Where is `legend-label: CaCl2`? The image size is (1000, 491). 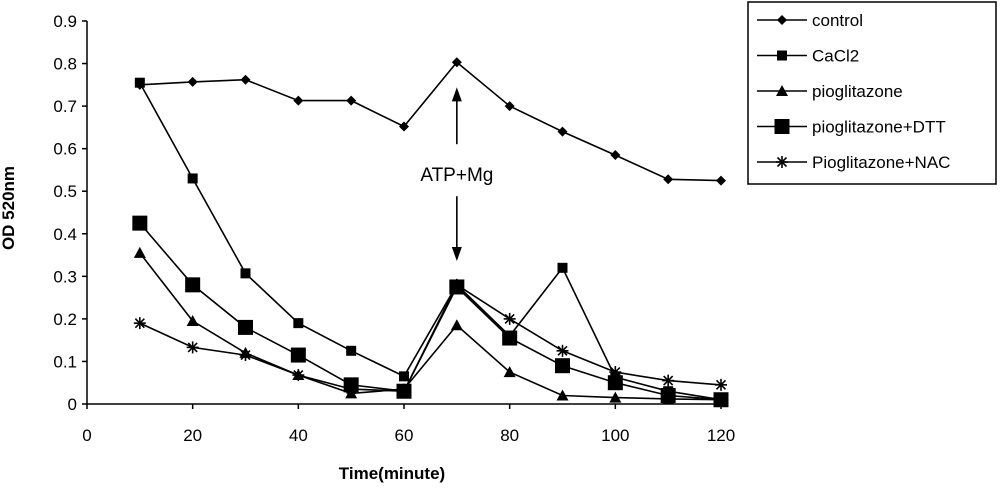 legend-label: CaCl2 is located at coordinates (835, 56).